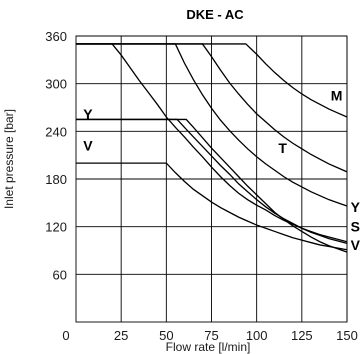 Image resolution: width=361 pixels, height=354 pixels. What do you see at coordinates (337, 96) in the screenshot?
I see `curve-label-m: M` at bounding box center [337, 96].